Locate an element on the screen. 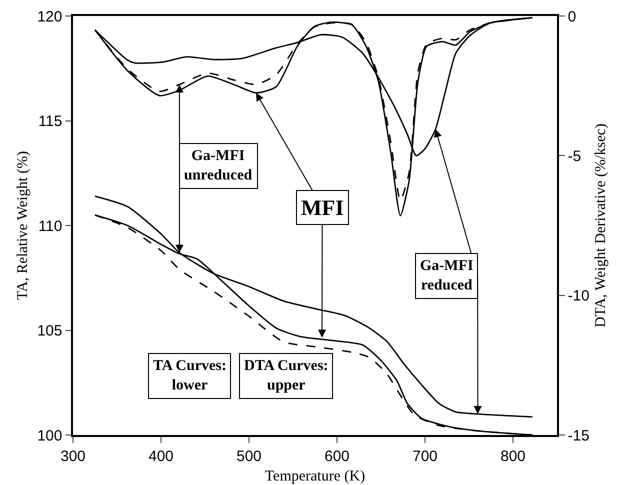  y-axis-title: TA, Relative Weight (%) is located at coordinates (22, 225).